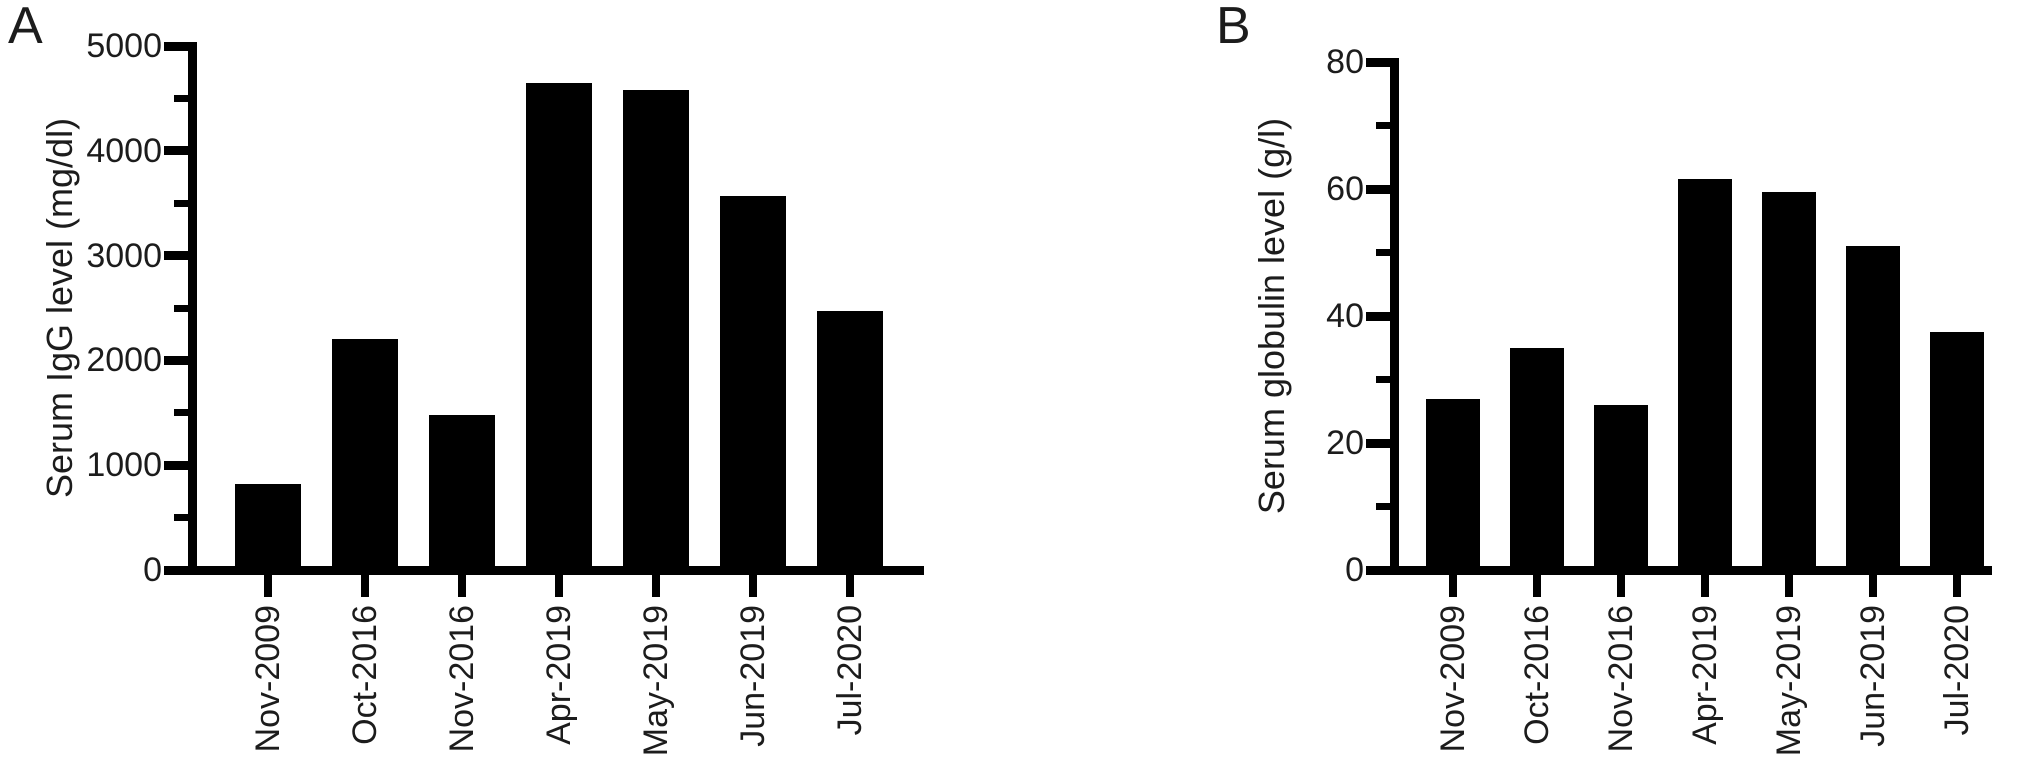  Describe the element at coordinates (1233, 27) in the screenshot. I see `panel-b-label: B` at that location.